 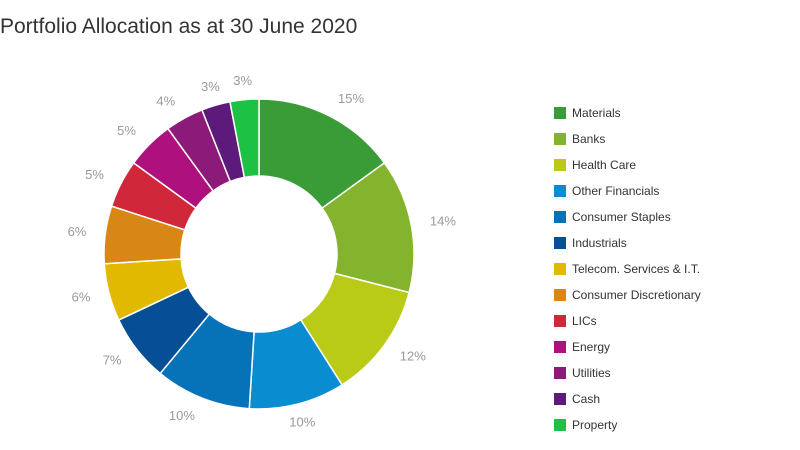 What do you see at coordinates (636, 295) in the screenshot?
I see `legend-label: Consumer Discretionary` at bounding box center [636, 295].